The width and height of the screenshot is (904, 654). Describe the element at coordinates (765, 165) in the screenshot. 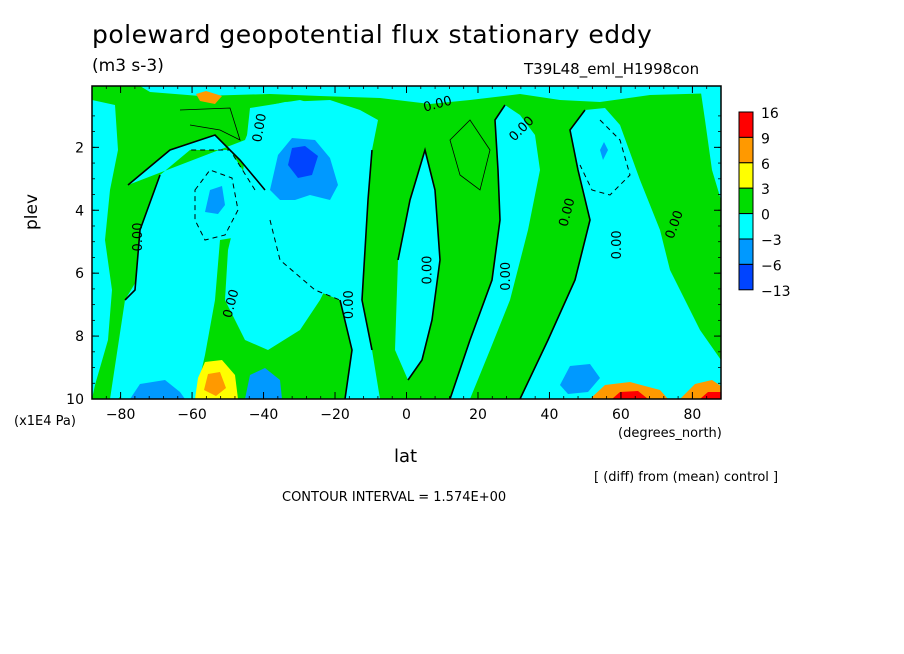

I see `colorbar-label: 6` at that location.